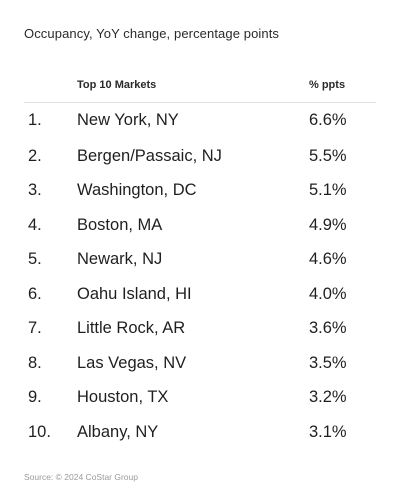 Image resolution: width=400 pixels, height=500 pixels. What do you see at coordinates (131, 328) in the screenshot?
I see `row-market: Little Rock, AR` at bounding box center [131, 328].